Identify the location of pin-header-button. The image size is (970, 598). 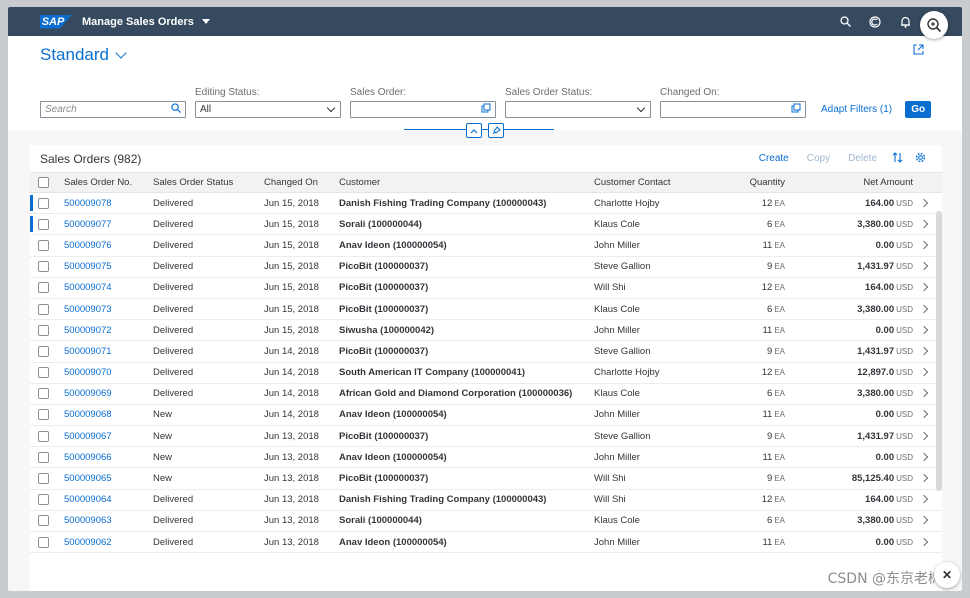
(496, 130).